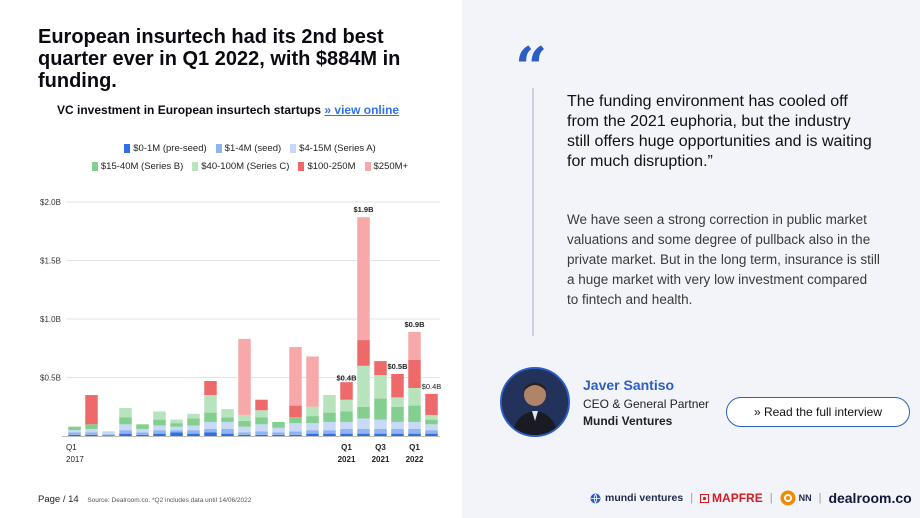 This screenshot has width=920, height=518. Describe the element at coordinates (253, 148) in the screenshot. I see `legend-label: $1-4M (seed)` at that location.